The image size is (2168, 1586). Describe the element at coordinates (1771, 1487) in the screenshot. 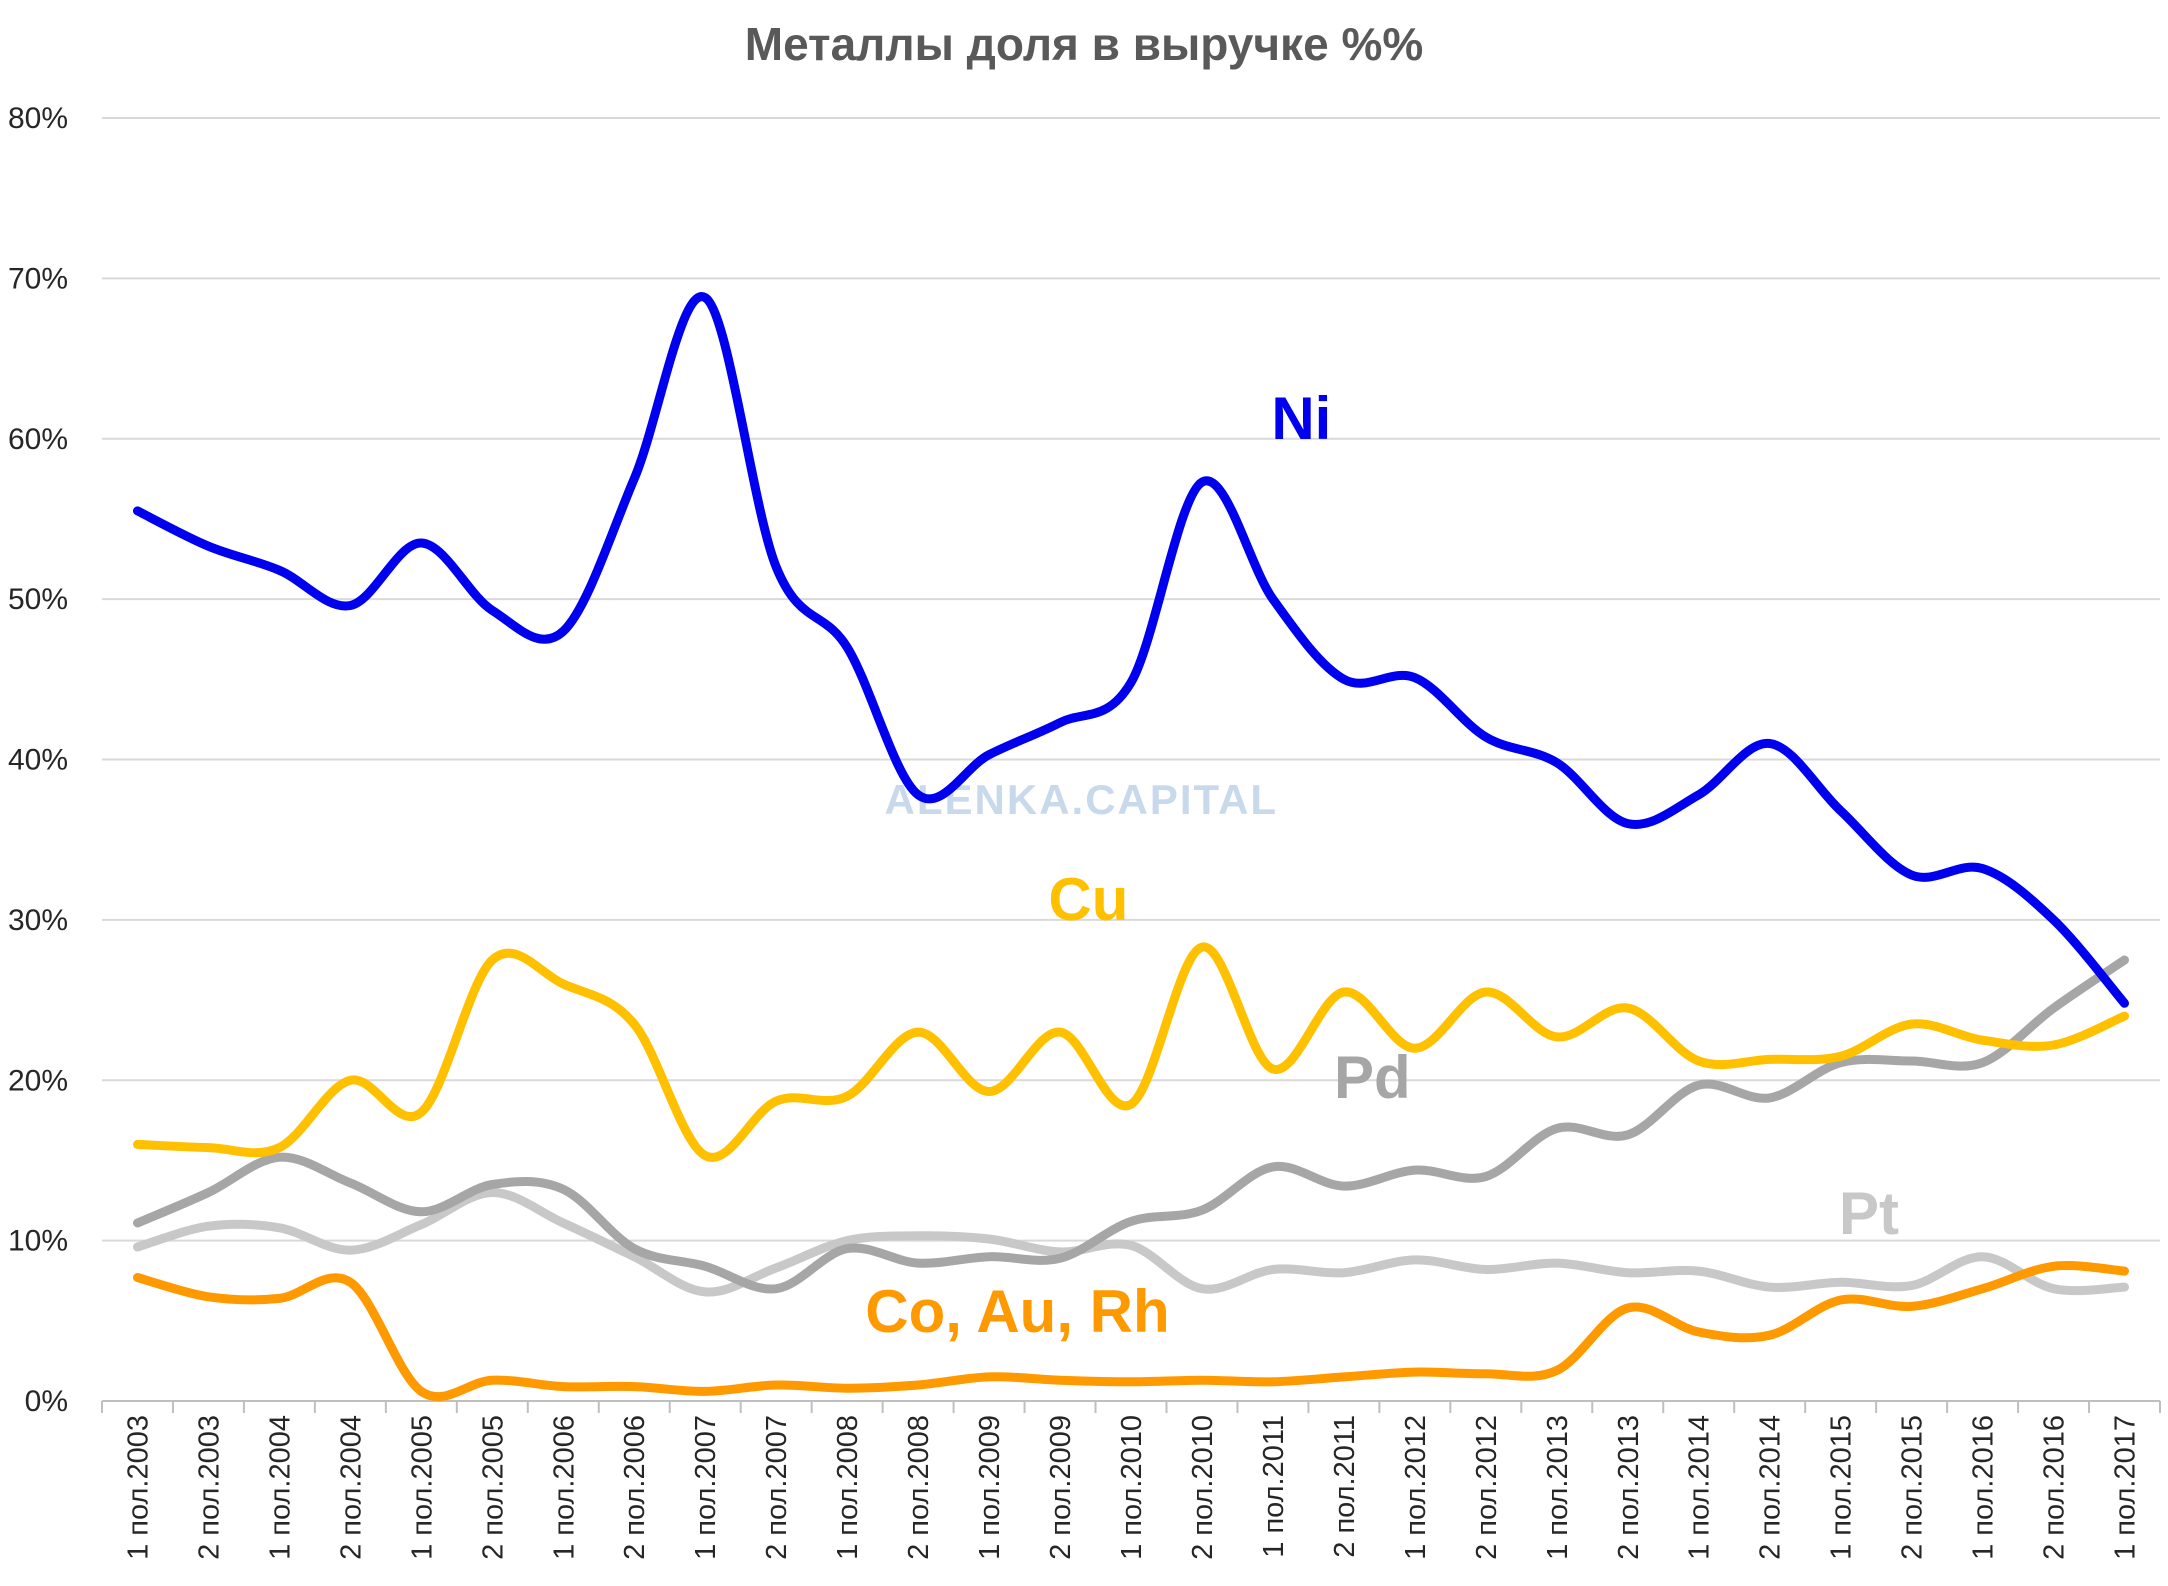

I see `x-tick-label: 2 пол.2014` at that location.